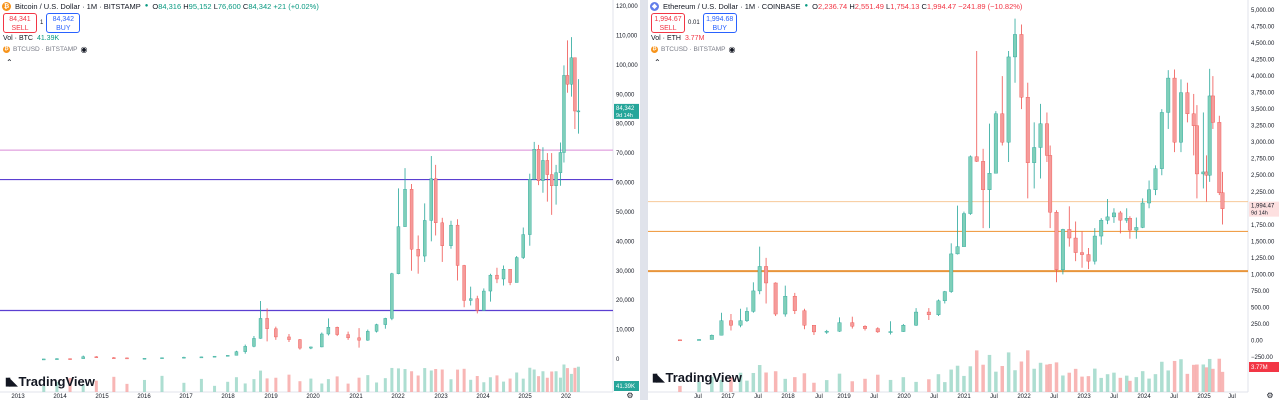 The image size is (1280, 400). I want to click on time-axis-label: 2019, so click(844, 397).